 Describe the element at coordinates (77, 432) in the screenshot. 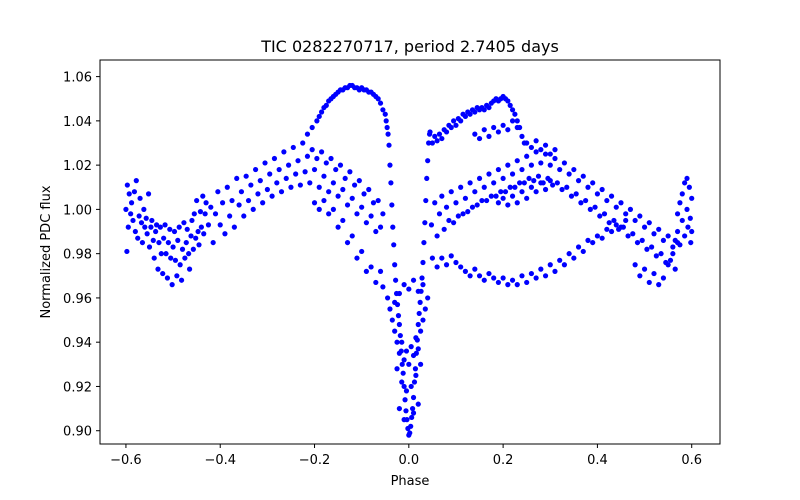

I see `y-tick-label: 0.90` at that location.